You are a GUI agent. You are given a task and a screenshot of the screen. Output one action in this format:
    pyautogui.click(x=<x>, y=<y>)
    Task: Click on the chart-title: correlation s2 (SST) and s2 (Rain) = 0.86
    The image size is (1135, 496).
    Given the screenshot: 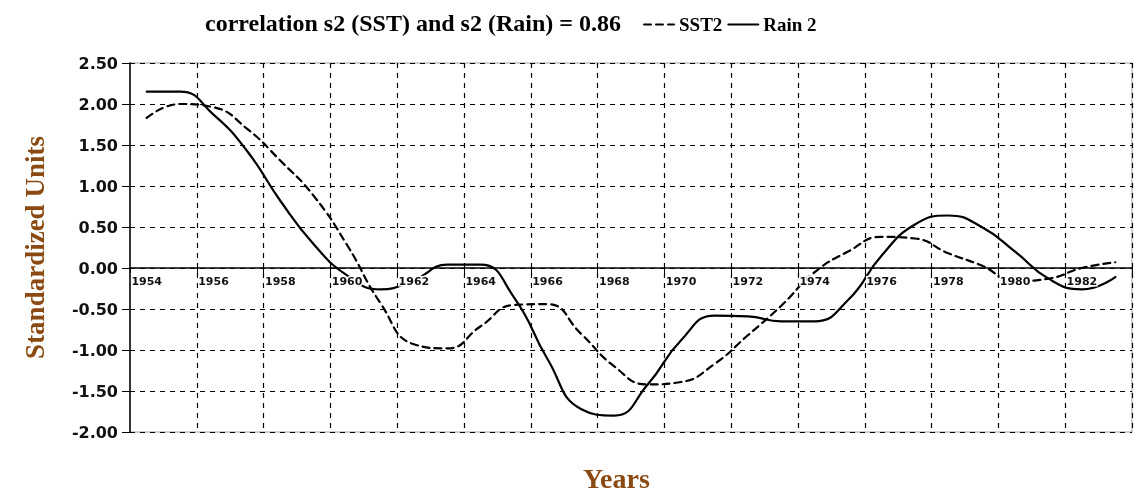 What is the action you would take?
    pyautogui.click(x=413, y=23)
    